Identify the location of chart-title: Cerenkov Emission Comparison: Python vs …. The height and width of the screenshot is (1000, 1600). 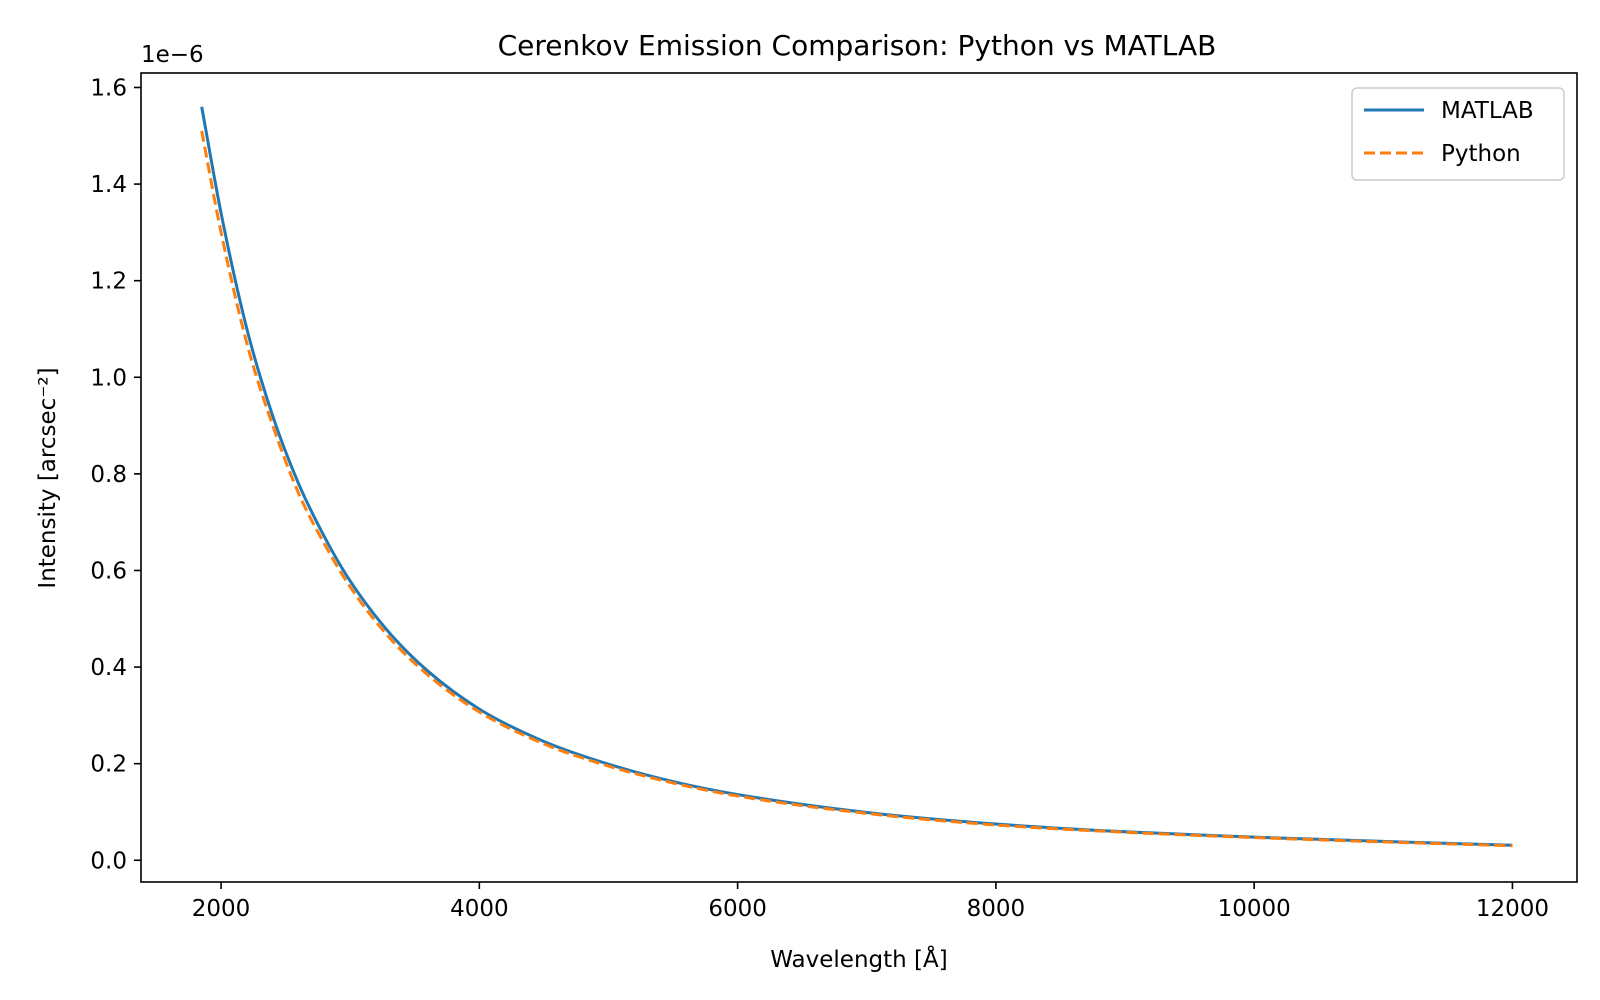
(857, 45).